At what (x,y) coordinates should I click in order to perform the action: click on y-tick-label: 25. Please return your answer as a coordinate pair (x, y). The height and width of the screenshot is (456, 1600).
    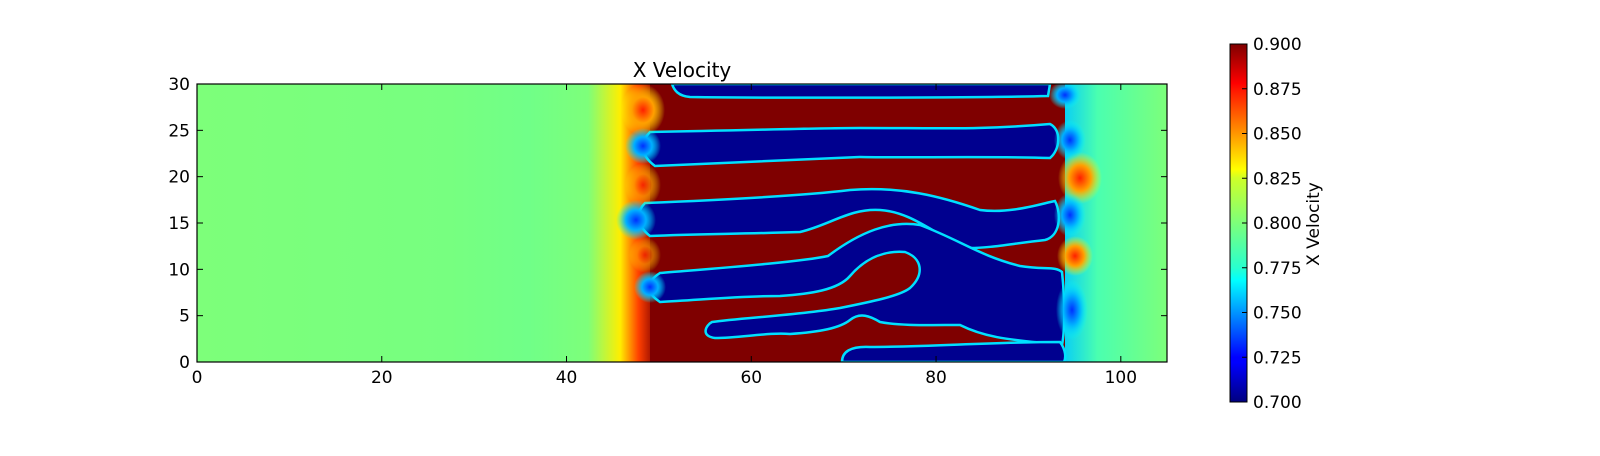
    Looking at the image, I should click on (179, 131).